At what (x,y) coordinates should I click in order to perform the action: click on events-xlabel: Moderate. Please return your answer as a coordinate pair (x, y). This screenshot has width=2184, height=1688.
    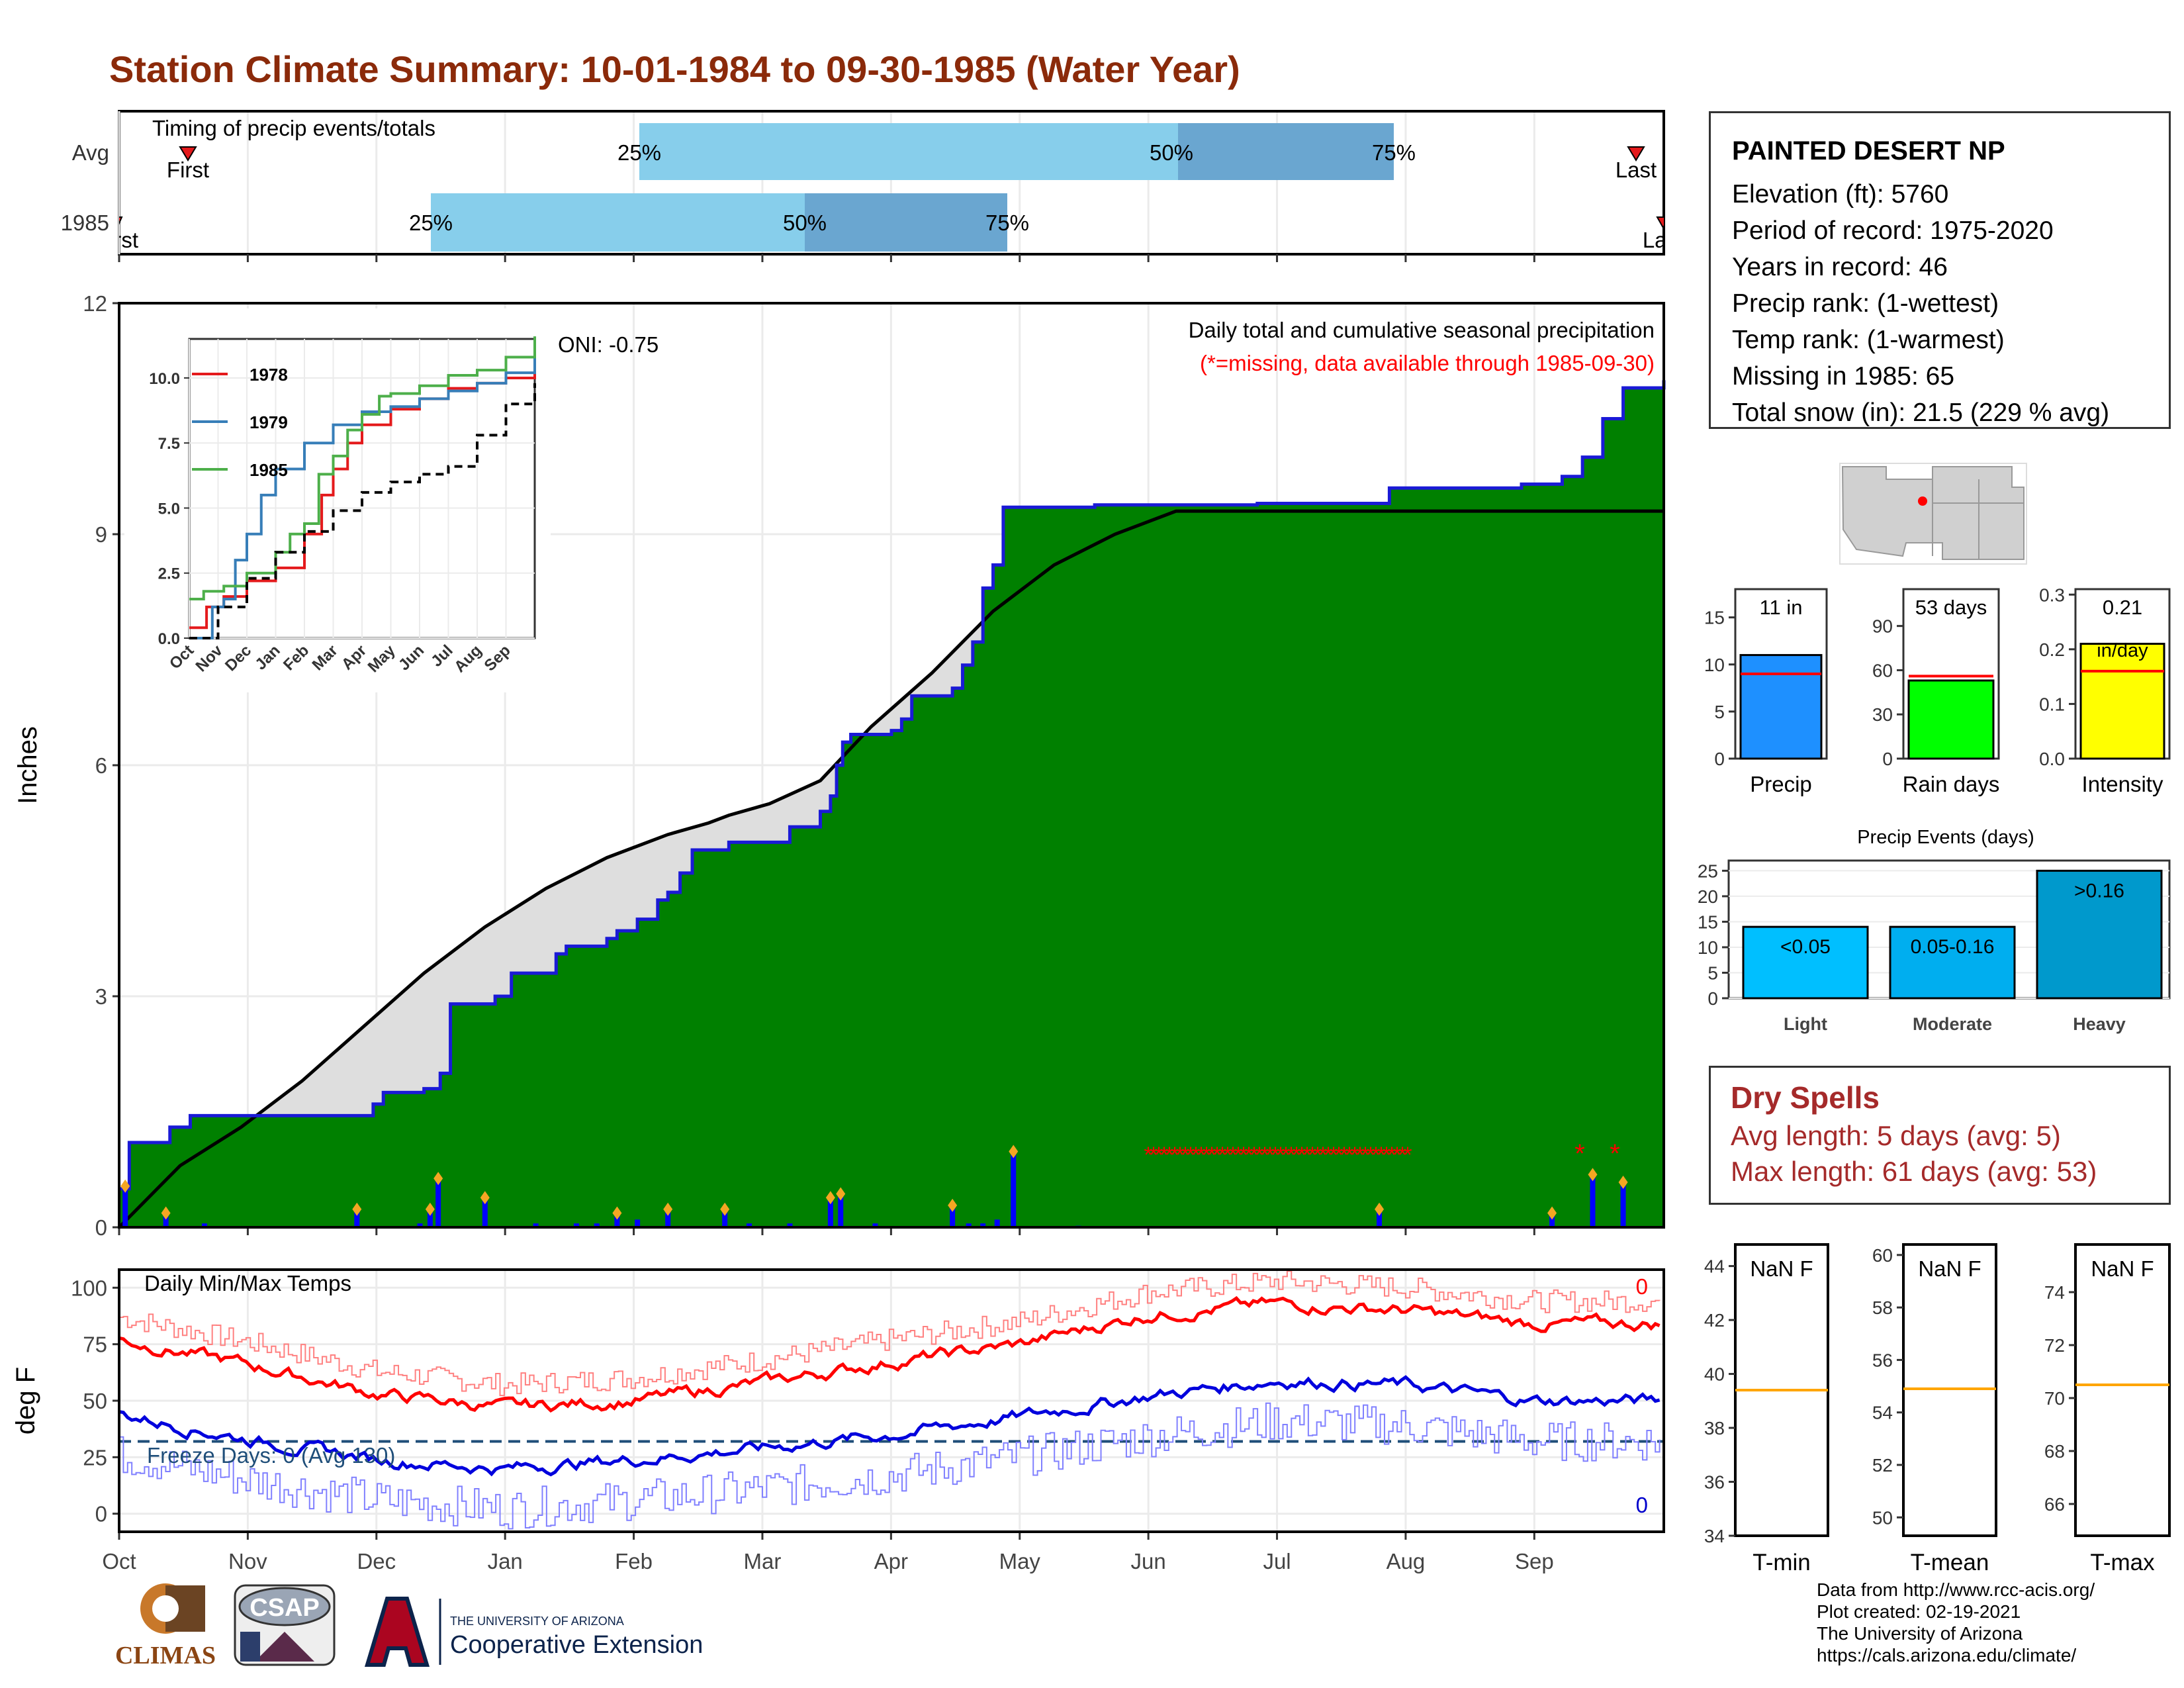
    Looking at the image, I should click on (1952, 1024).